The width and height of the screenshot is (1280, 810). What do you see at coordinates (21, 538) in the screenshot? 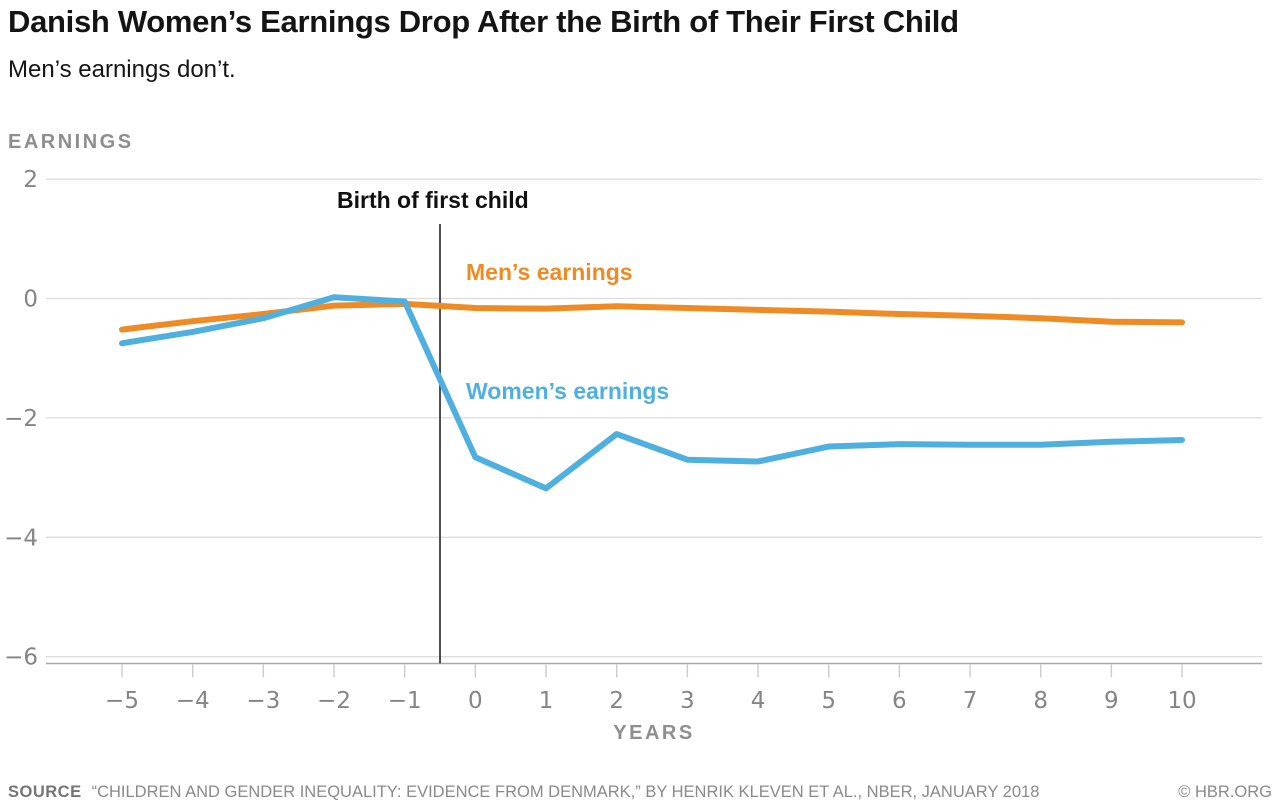
I see `y-tick-label: −4` at bounding box center [21, 538].